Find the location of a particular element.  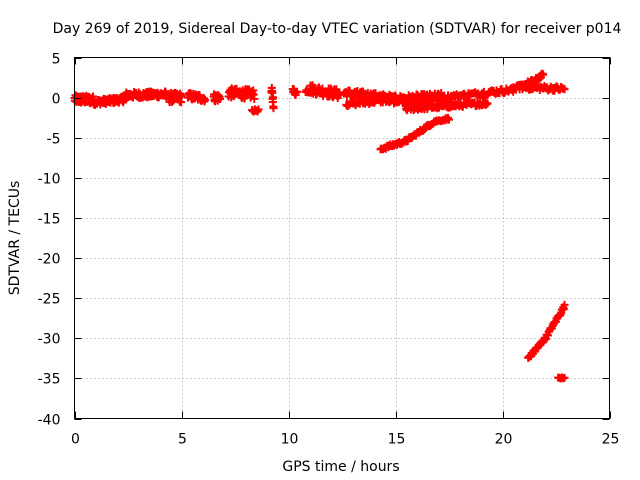

y-tick-label: -40 is located at coordinates (49, 421).